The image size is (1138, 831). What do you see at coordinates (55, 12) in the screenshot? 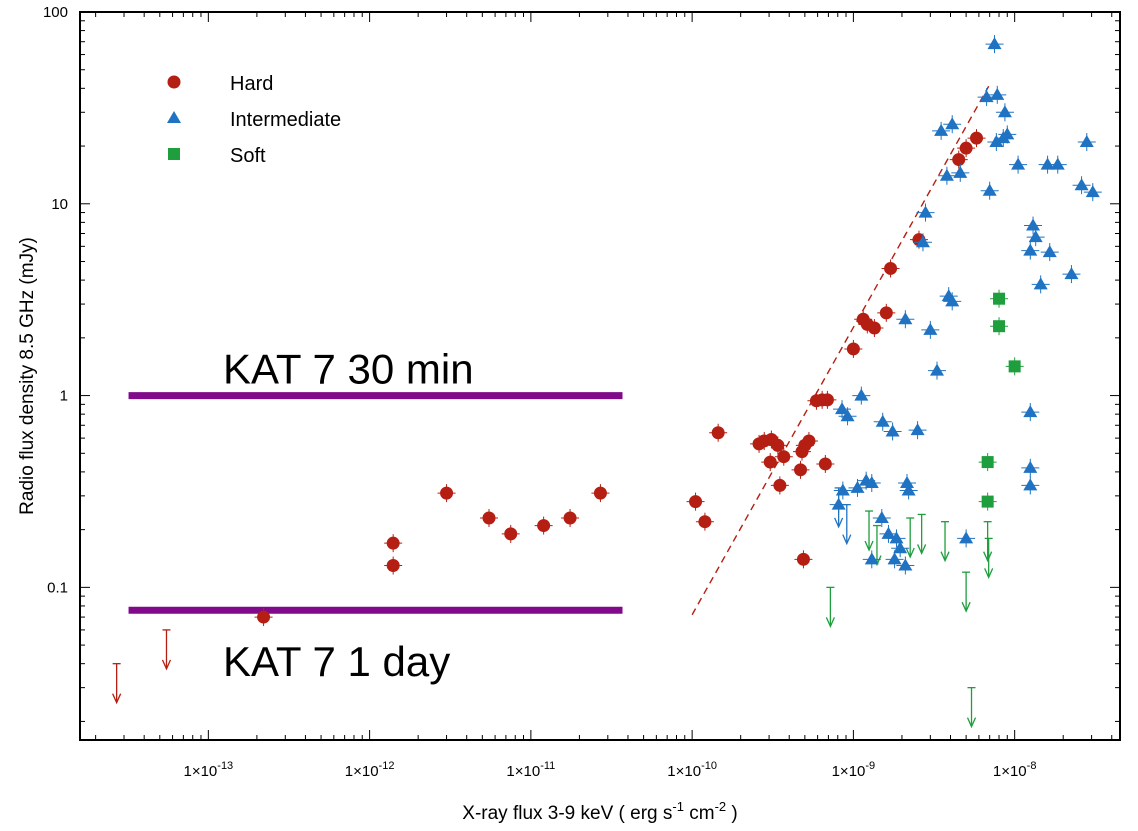
I see `y-tick-label: 100` at bounding box center [55, 12].